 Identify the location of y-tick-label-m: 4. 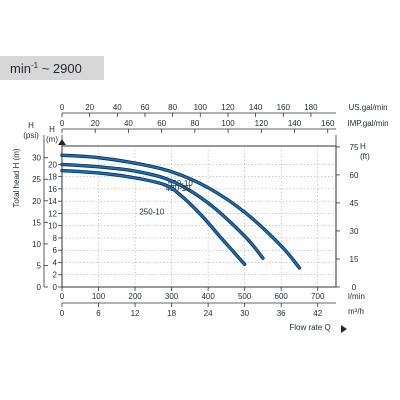
(55, 262).